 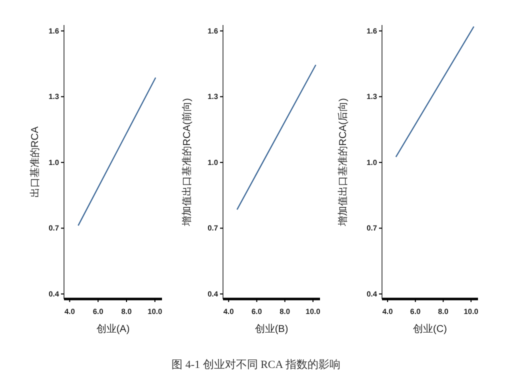 I want to click on y-axis-title: 增加值出口基准的RCA(后向), so click(x=343, y=162).